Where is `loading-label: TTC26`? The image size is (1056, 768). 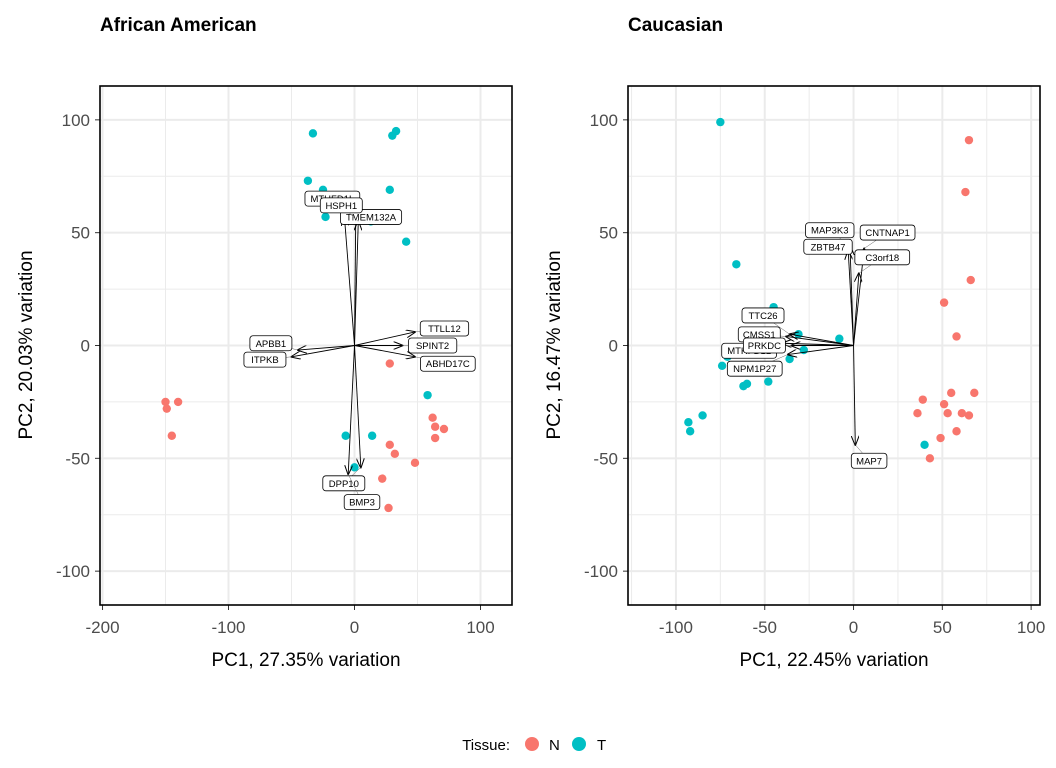
loading-label: TTC26 is located at coordinates (765, 321).